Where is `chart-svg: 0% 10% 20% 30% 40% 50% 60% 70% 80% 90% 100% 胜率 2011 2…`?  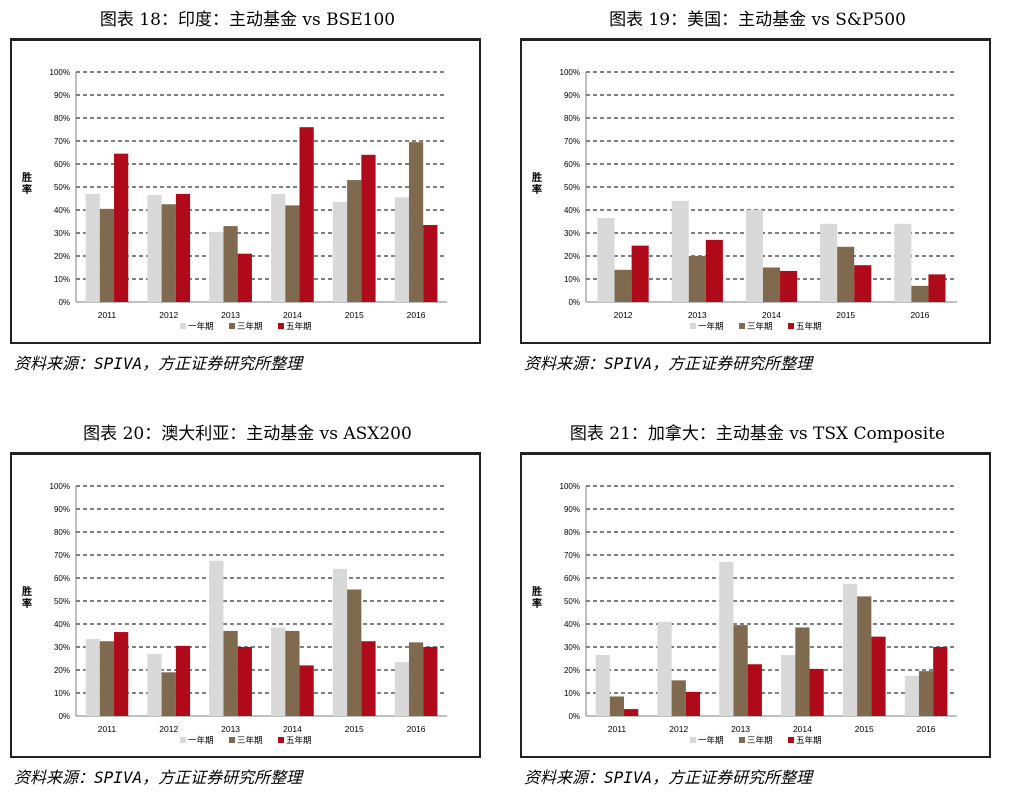 chart-svg: 0% 10% 20% 30% 40% 50% 60% 70% 80% 90% 100% 胜率 2011 2… is located at coordinates (744, 613).